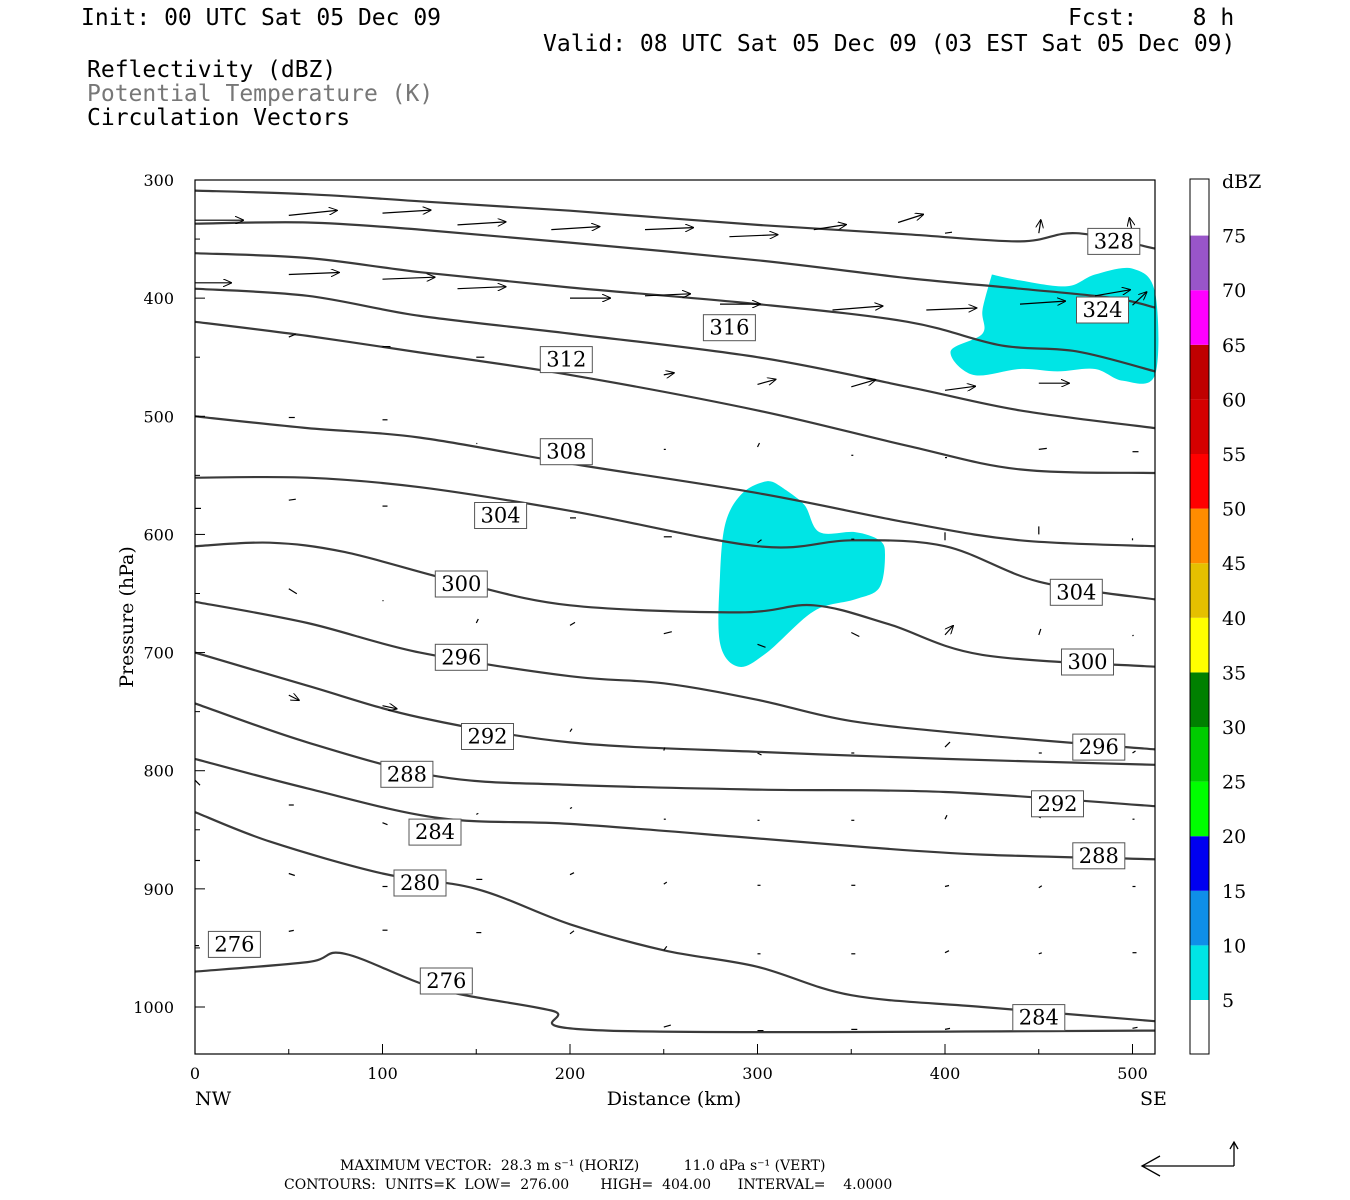 The image size is (1350, 1200). I want to click on colorbar-label: 55, so click(1234, 455).